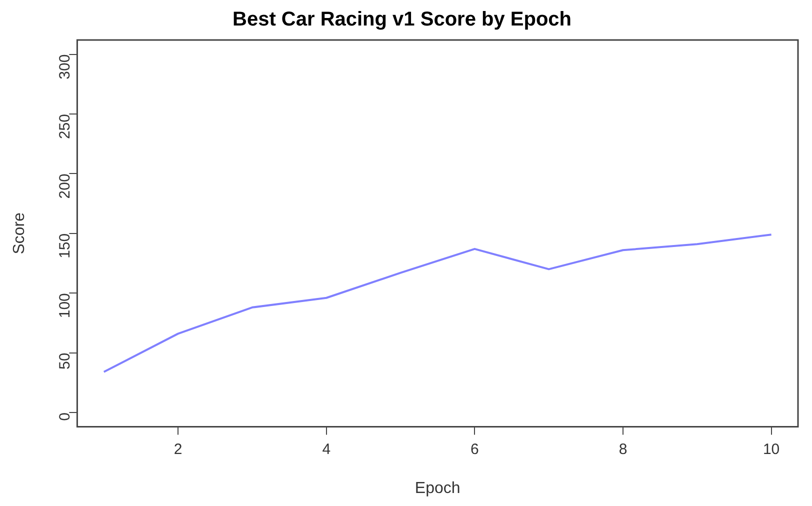 Image resolution: width=812 pixels, height=506 pixels. I want to click on x-axis-title: Epoch, so click(437, 488).